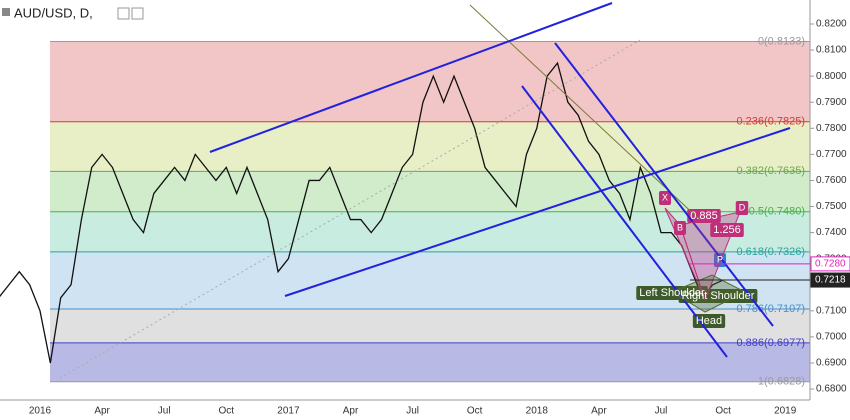  What do you see at coordinates (288, 411) in the screenshot?
I see `x-tick-label: 2017` at bounding box center [288, 411].